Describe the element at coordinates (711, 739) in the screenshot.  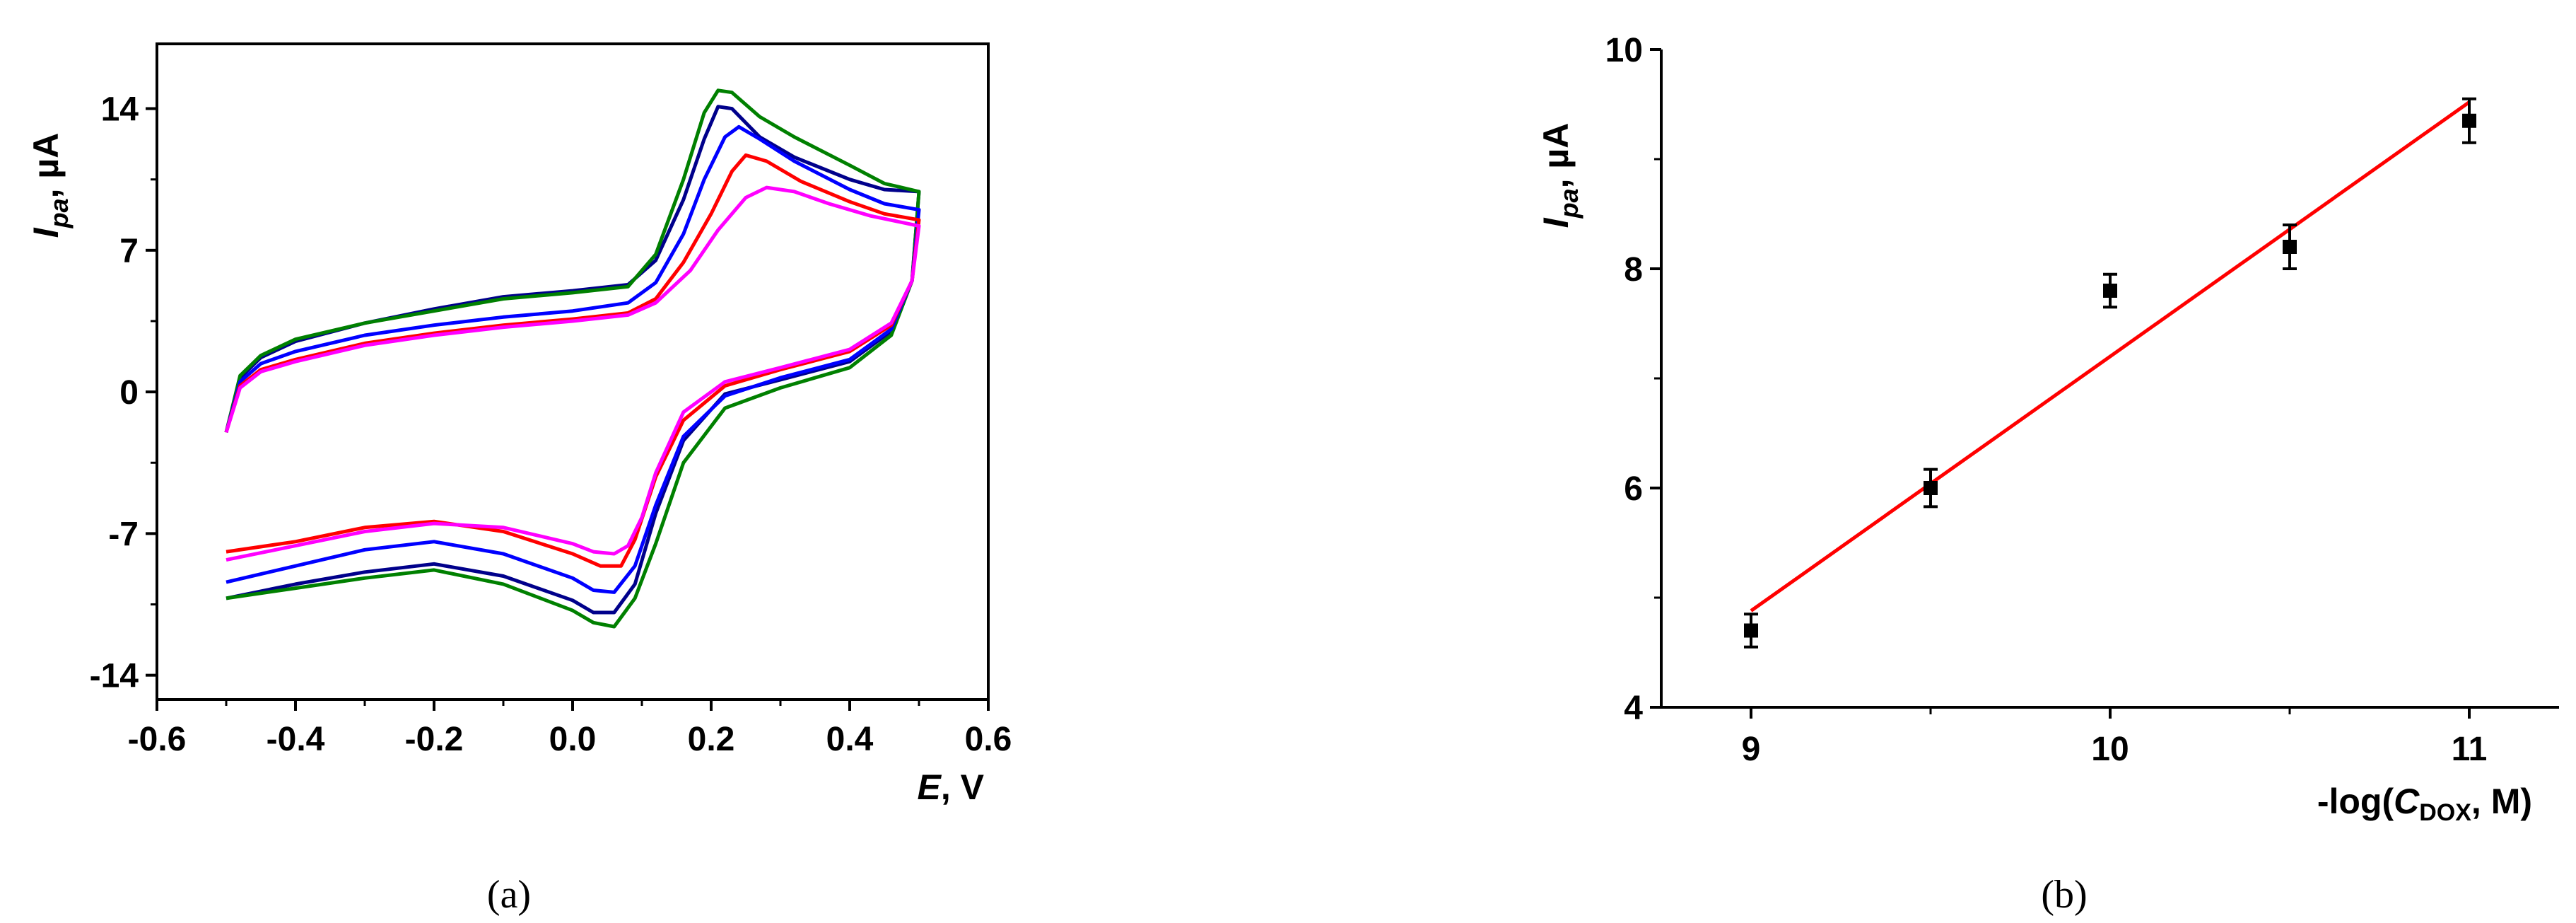
I see `x-tick-label: 0.2` at that location.